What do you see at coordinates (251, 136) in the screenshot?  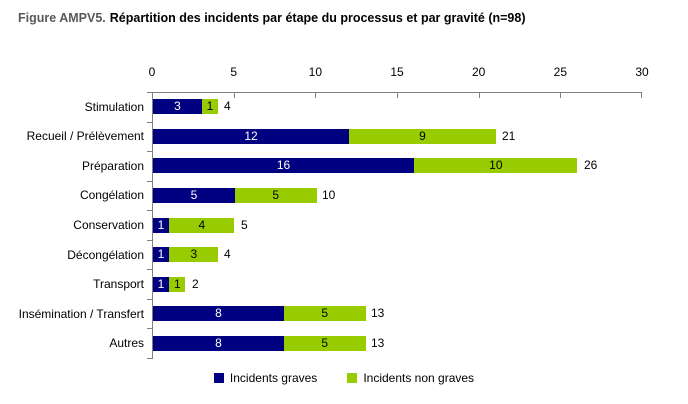 I see `bar-segment-graves: 12` at bounding box center [251, 136].